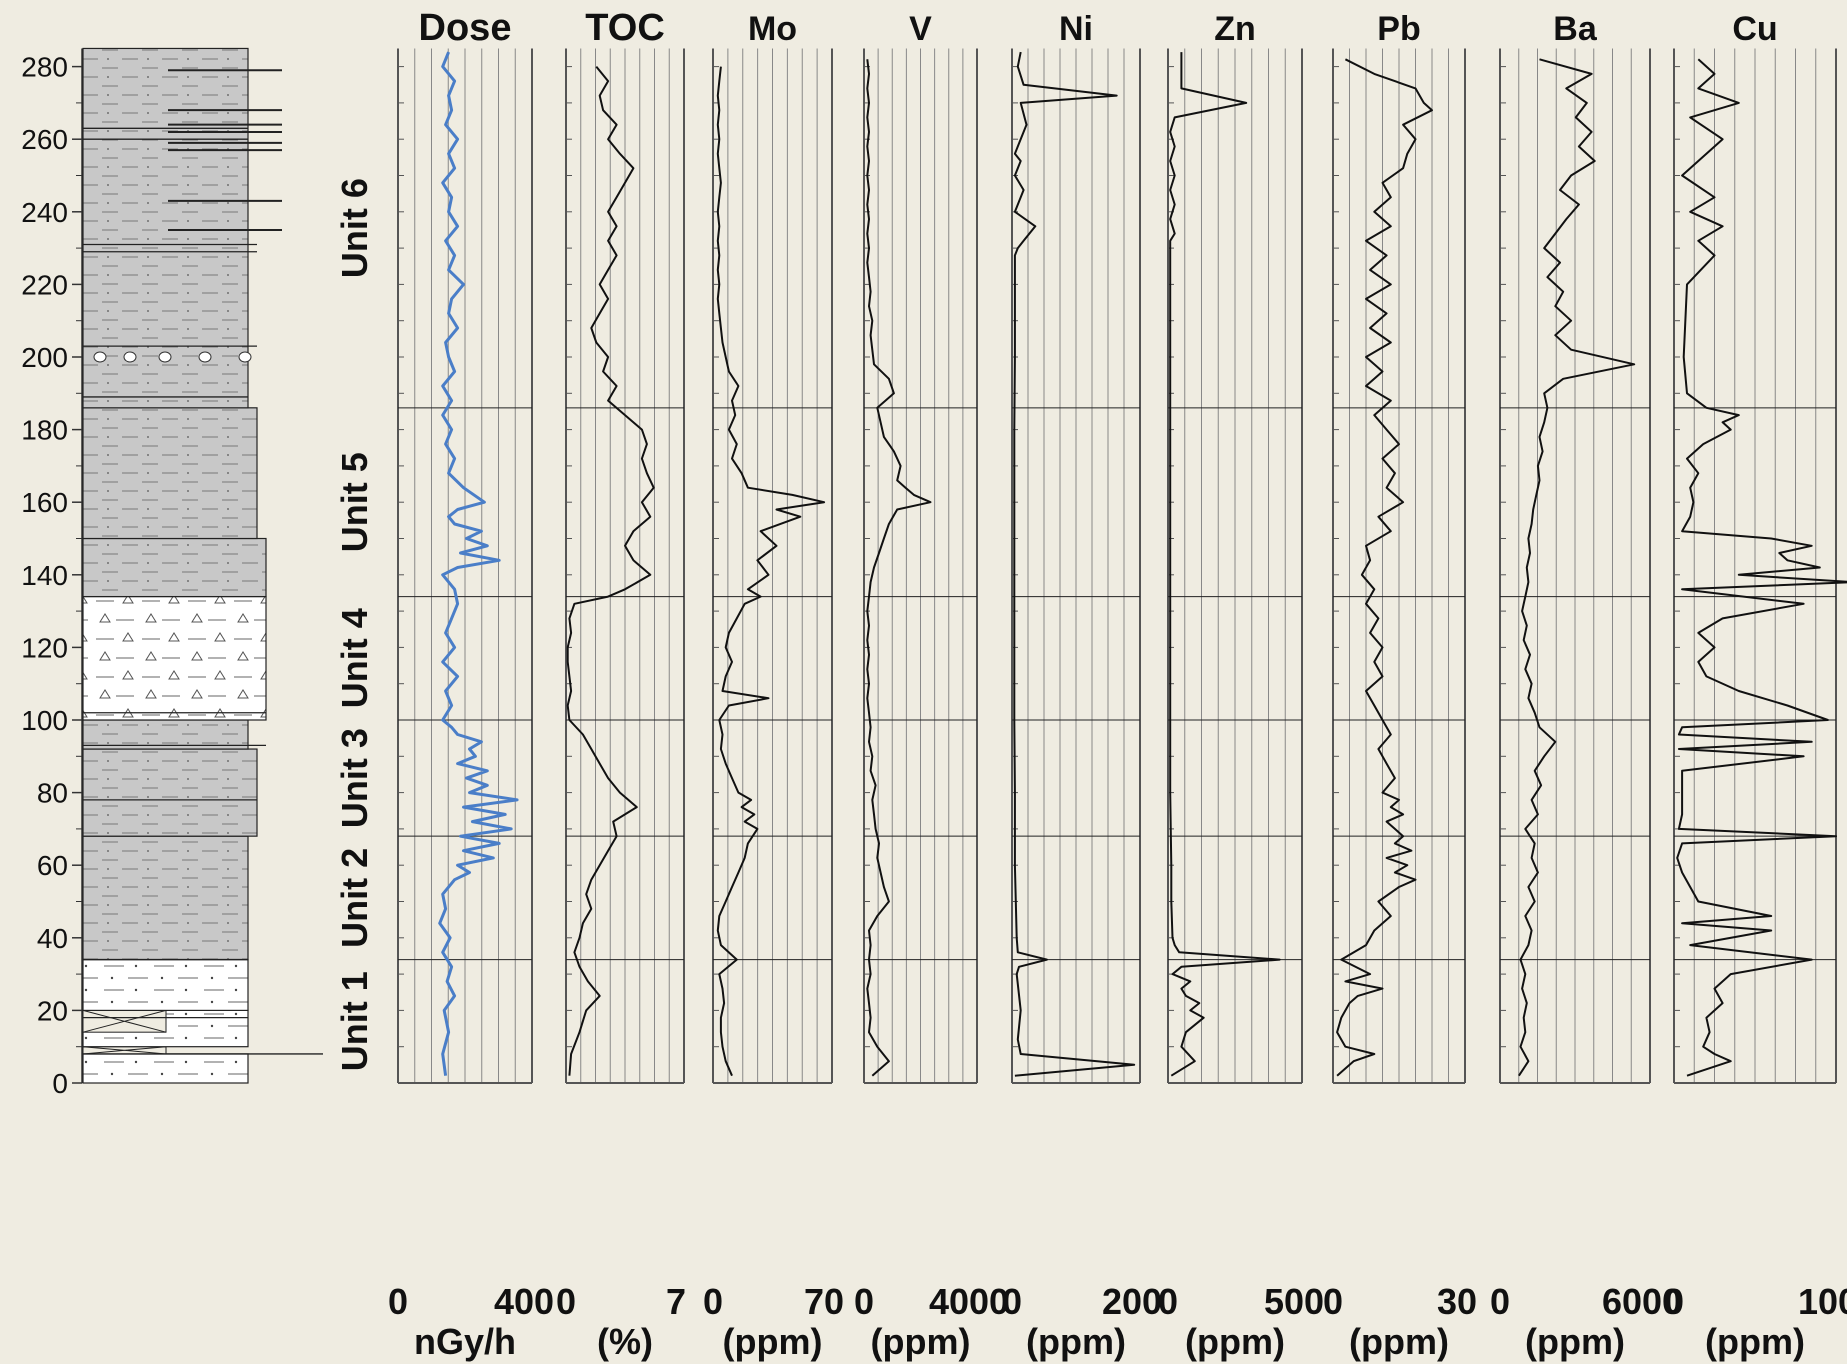  I want to click on depth-tick-label: 60, so click(52, 865).